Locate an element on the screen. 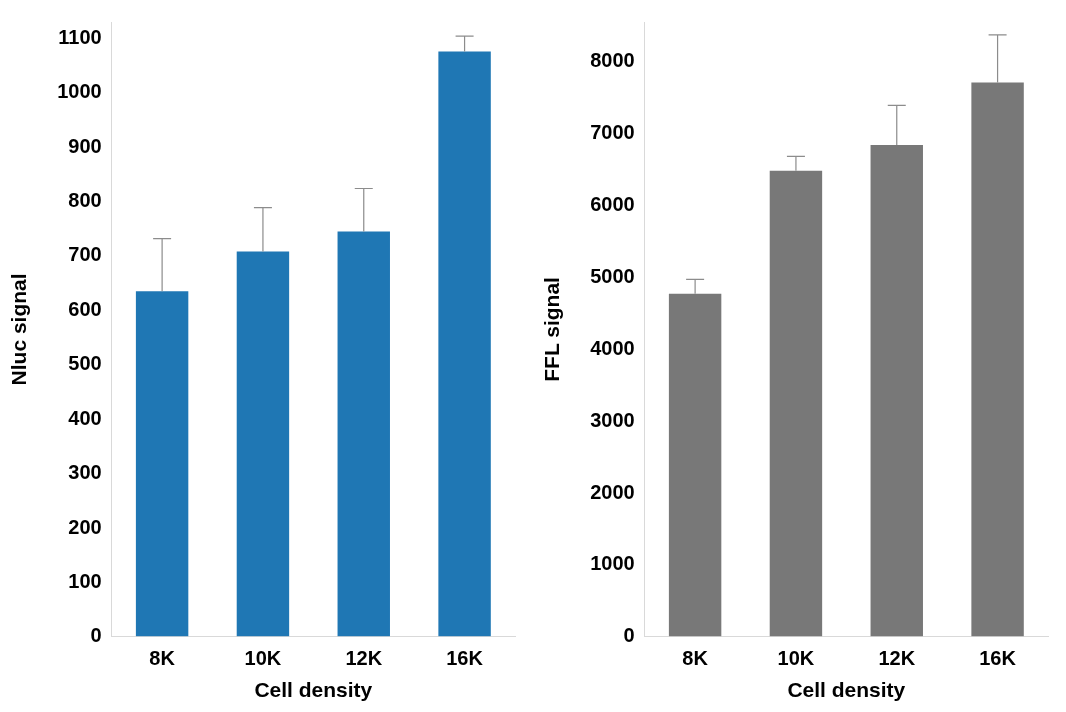 The height and width of the screenshot is (712, 1066). y-tick-label: 400 is located at coordinates (85, 417).